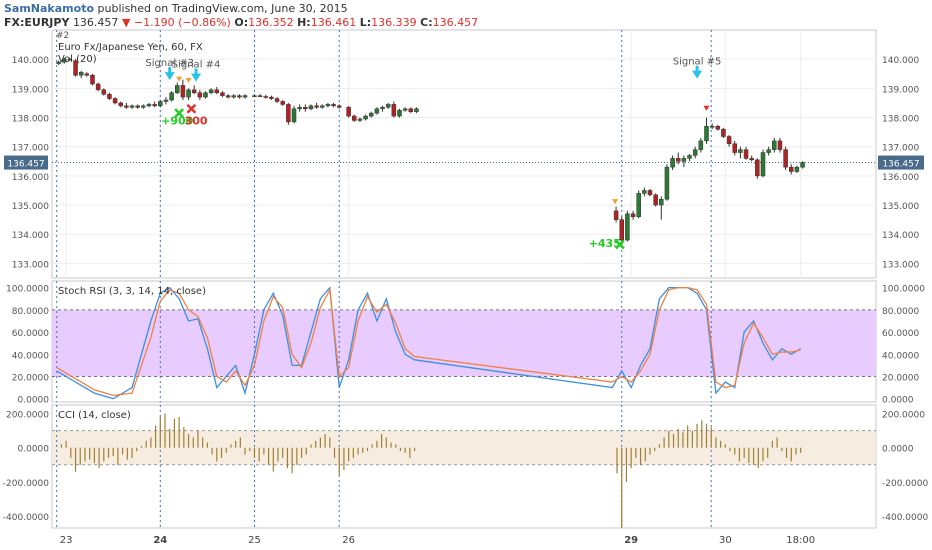 The height and width of the screenshot is (550, 932). I want to click on price-change: ▼ −1.190 (−0.86%), so click(176, 22).